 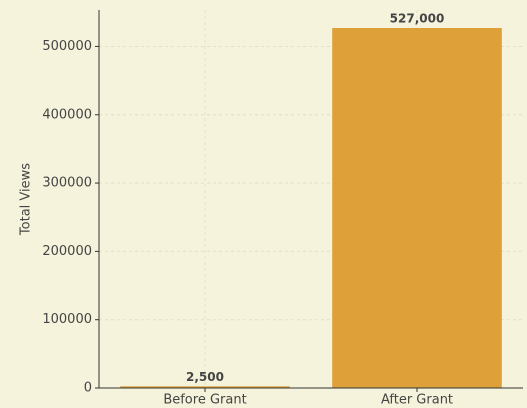 What do you see at coordinates (205, 377) in the screenshot?
I see `data-label: 2,500` at bounding box center [205, 377].